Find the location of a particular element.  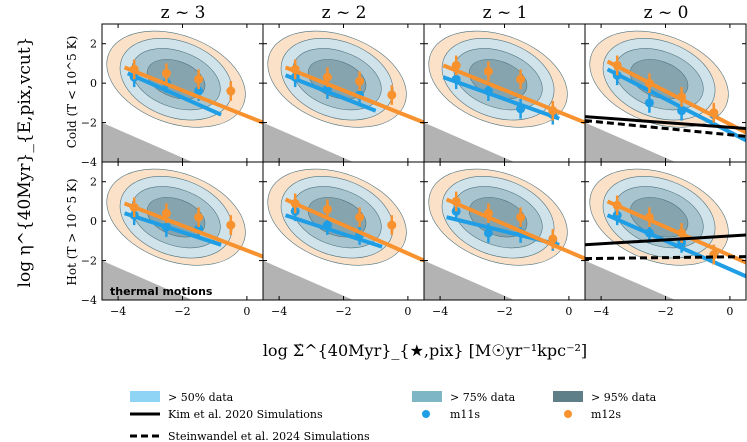

x-axis-label: log Σ̇^{40Myr}_{★,pix} [M☉yr⁻¹kpc⁻²] is located at coordinates (425, 350).